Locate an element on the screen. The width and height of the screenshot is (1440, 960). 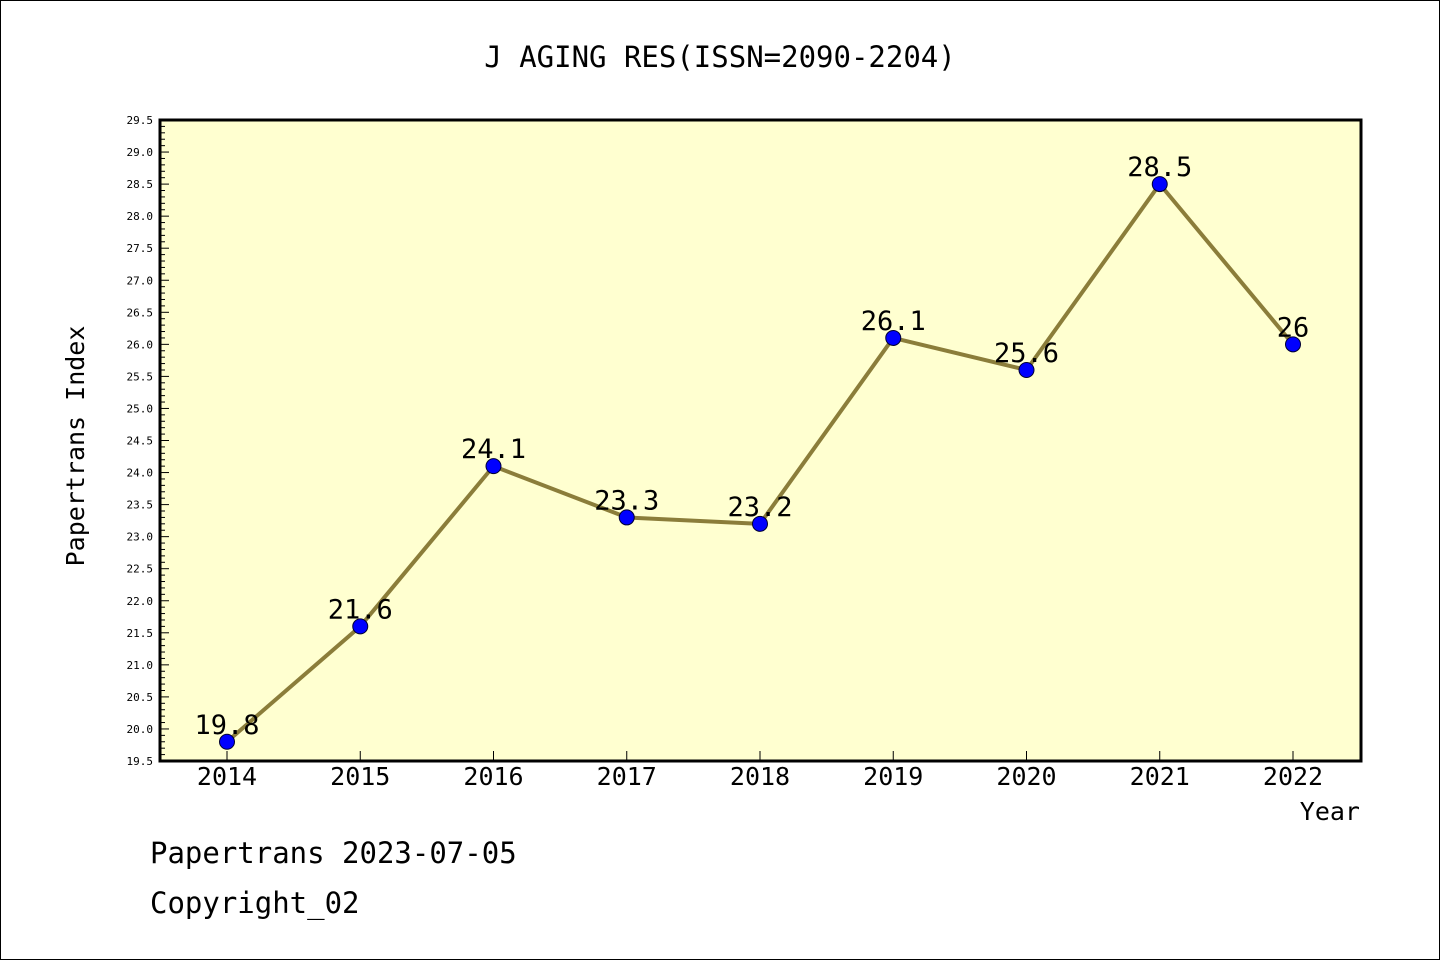
y-tick-label: 27.0 is located at coordinates (140, 280).